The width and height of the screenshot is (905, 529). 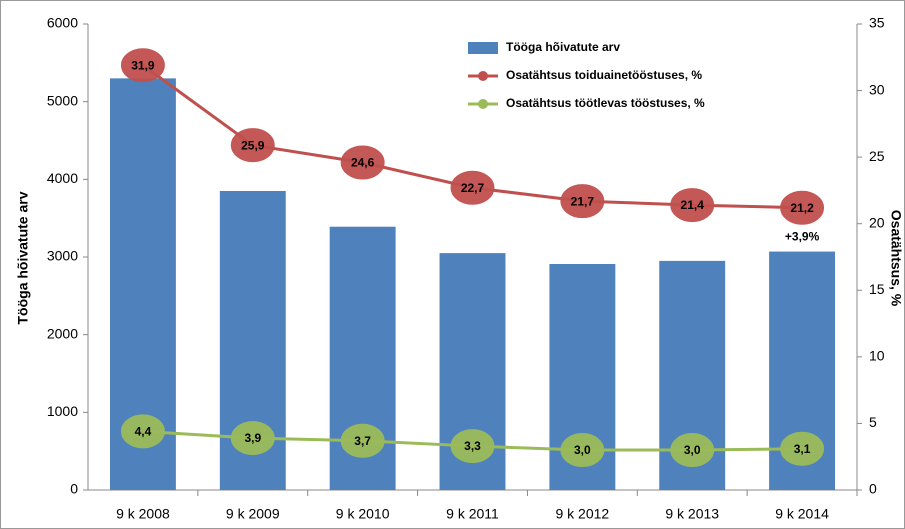 What do you see at coordinates (802, 514) in the screenshot?
I see `x-tick-label: 9 k 2014` at bounding box center [802, 514].